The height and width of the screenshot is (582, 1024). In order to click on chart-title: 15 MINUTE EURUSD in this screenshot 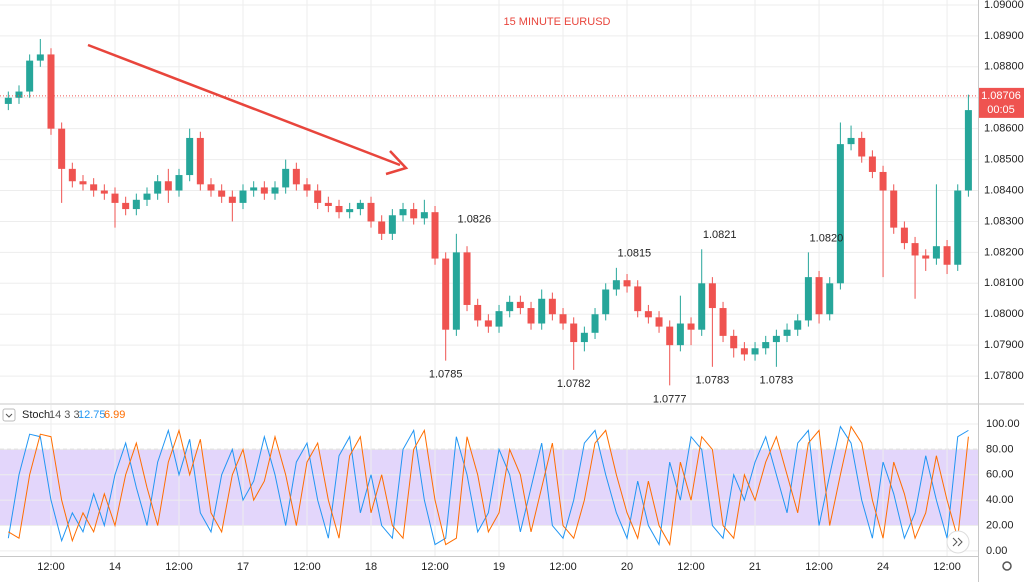, I will do `click(557, 22)`.